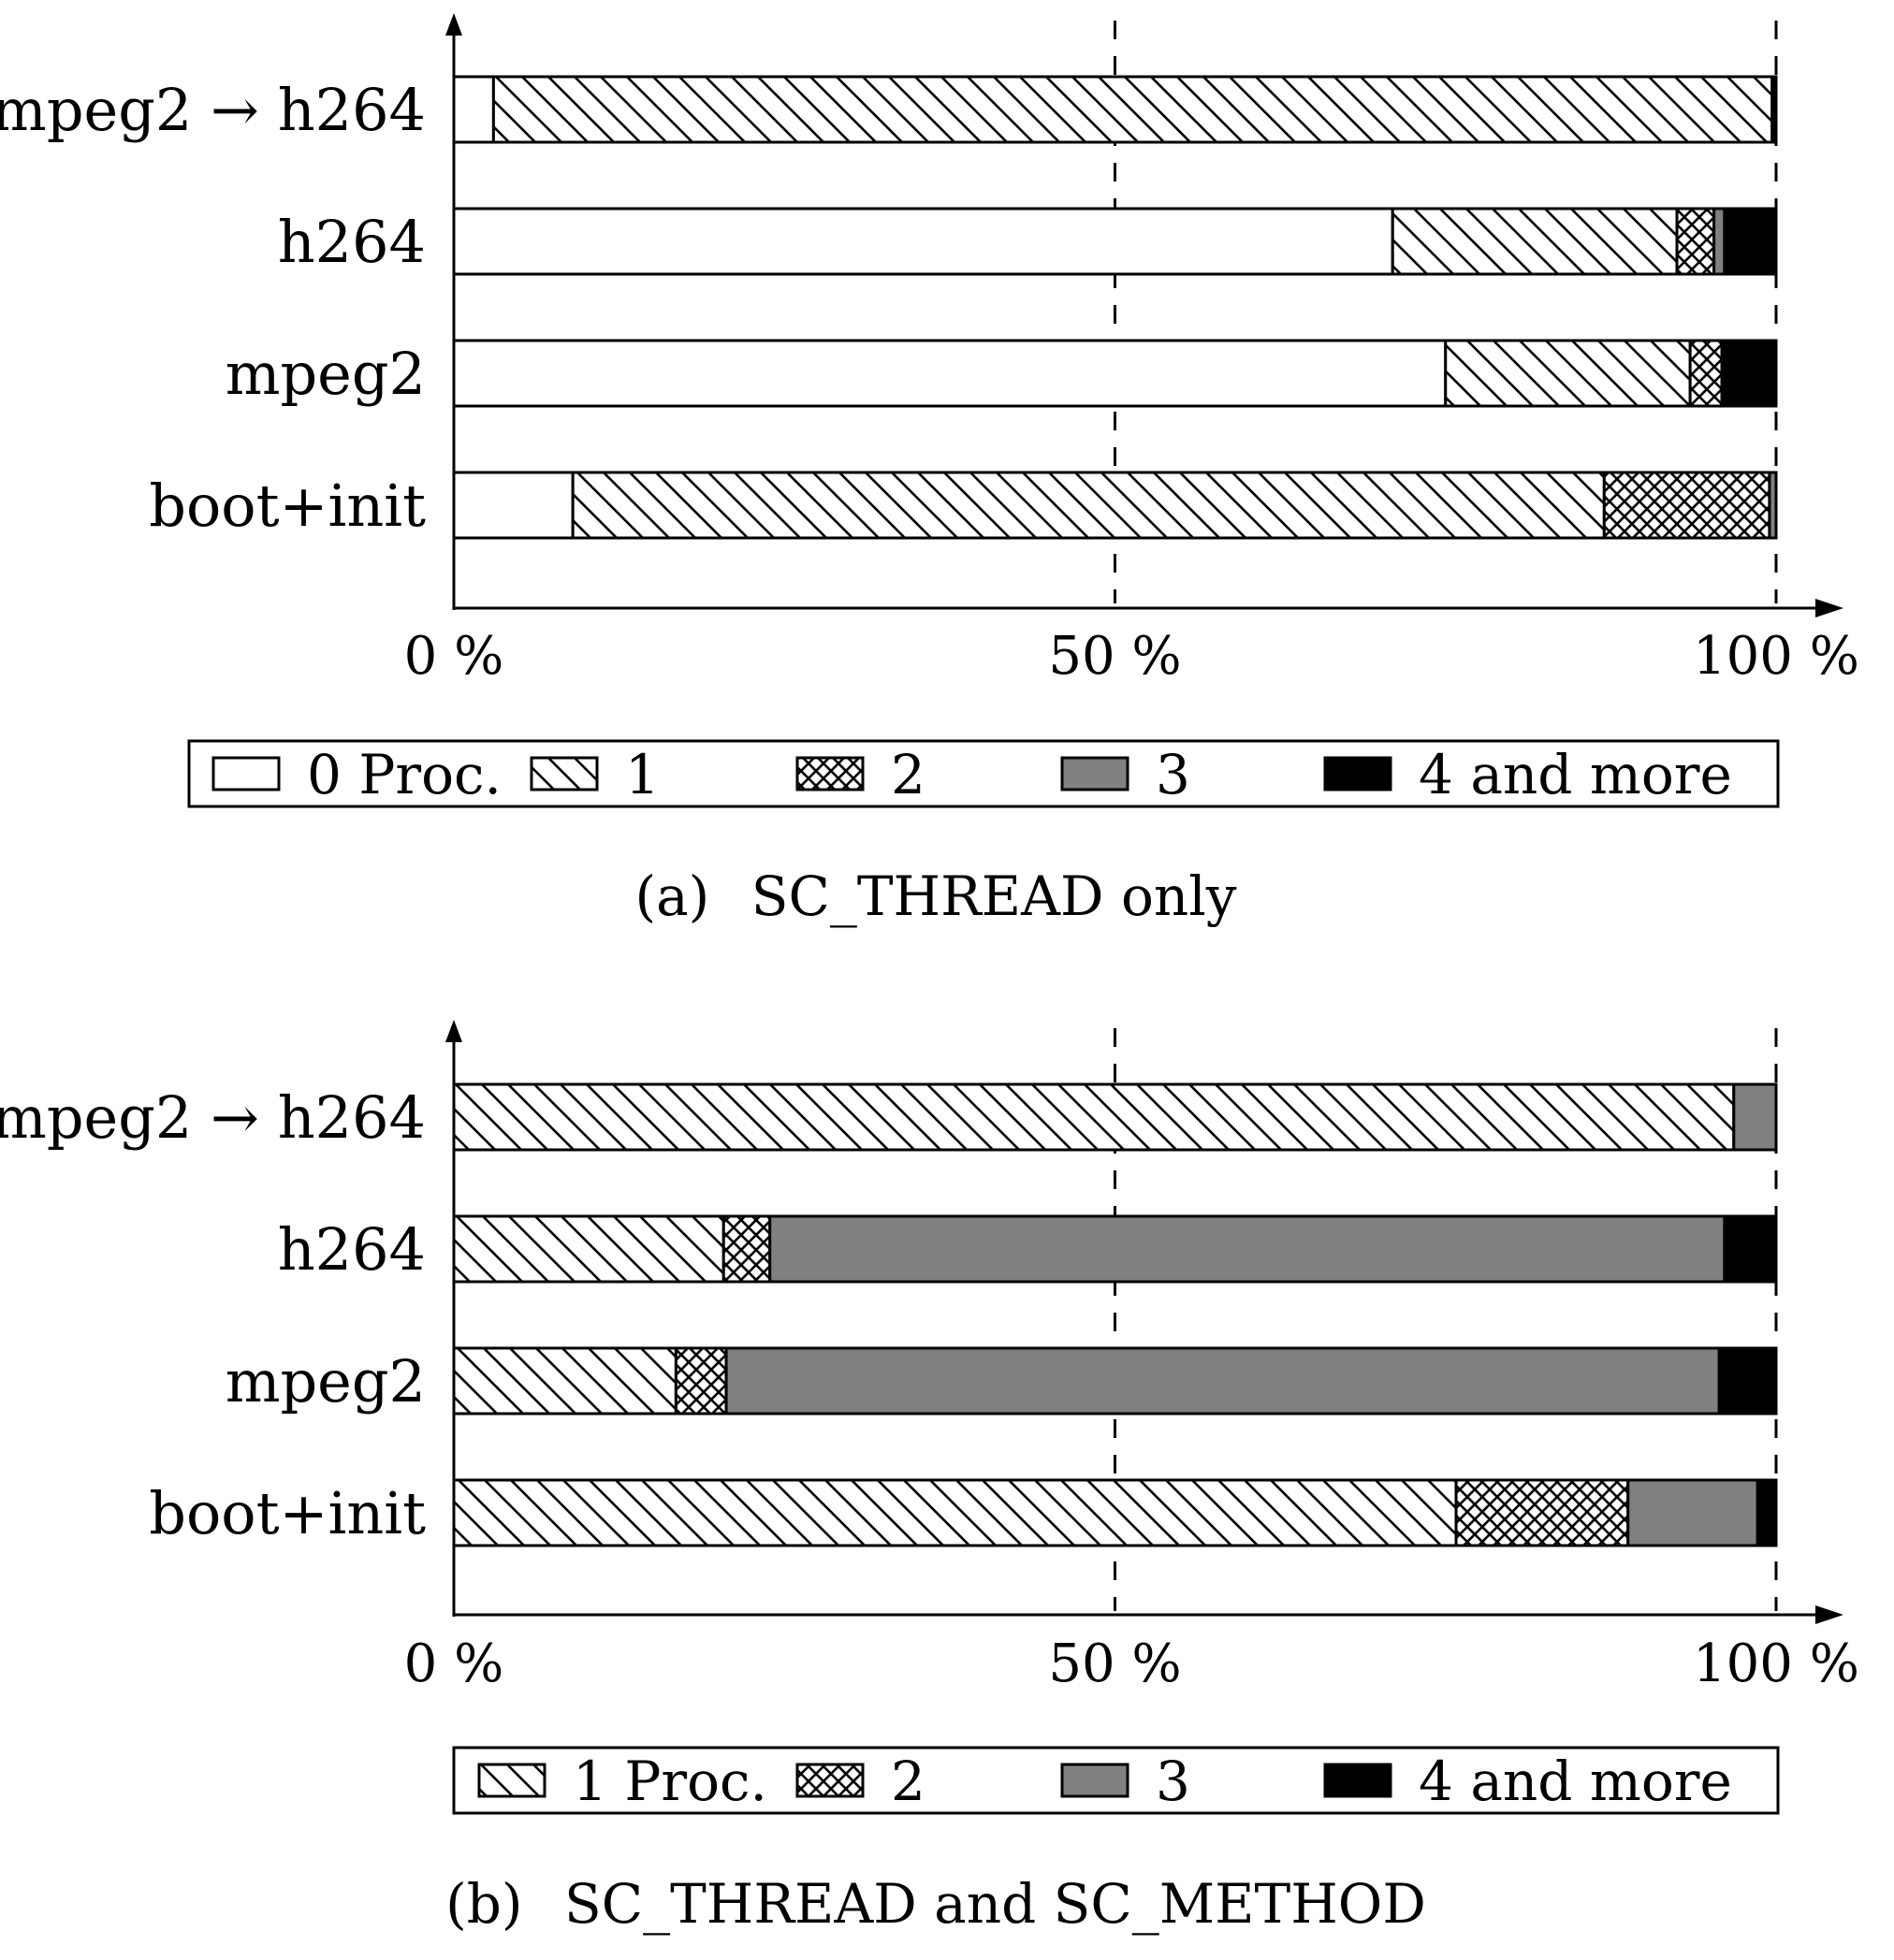 This screenshot has width=1894, height=1960. I want to click on caption-a: (a) SC_THREAD only, so click(935, 896).